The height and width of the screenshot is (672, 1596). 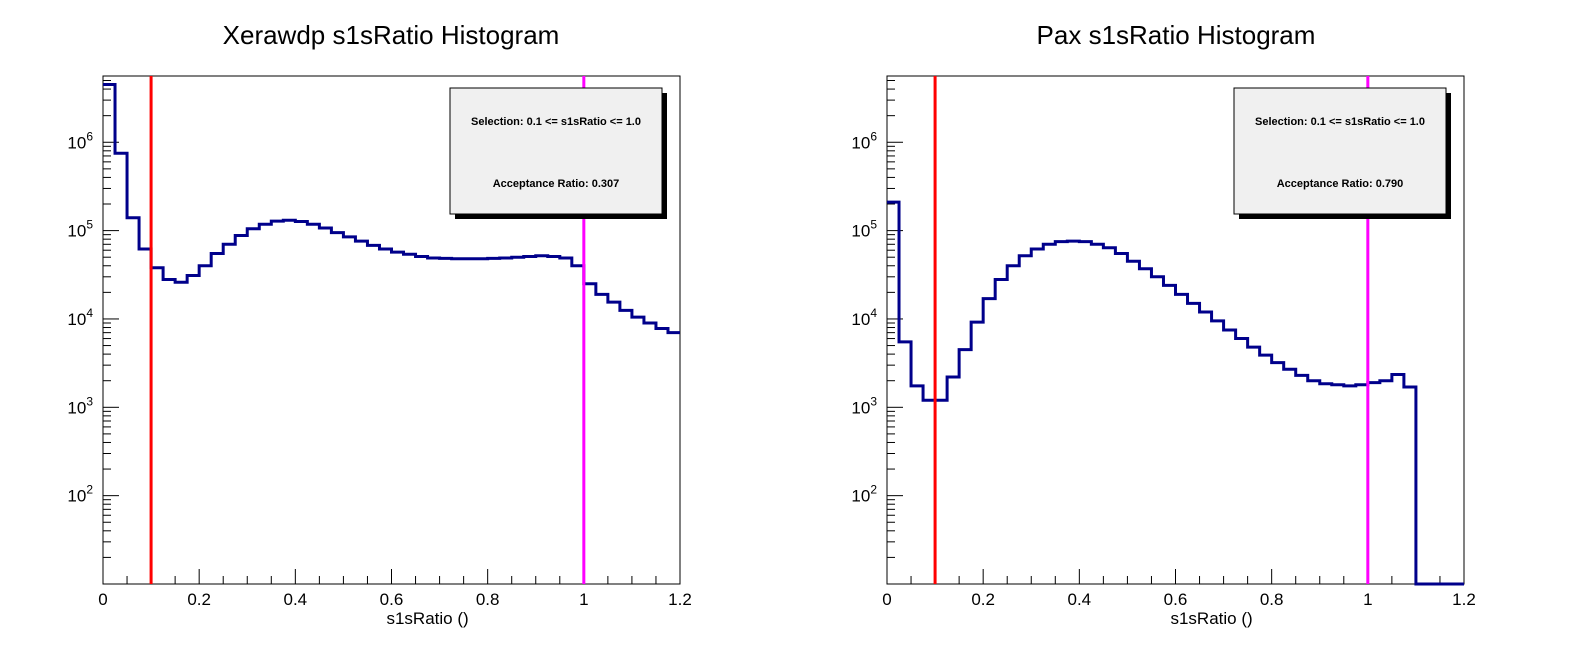 What do you see at coordinates (1176, 35) in the screenshot?
I see `chart-title: Pax s1sRatio Histogram` at bounding box center [1176, 35].